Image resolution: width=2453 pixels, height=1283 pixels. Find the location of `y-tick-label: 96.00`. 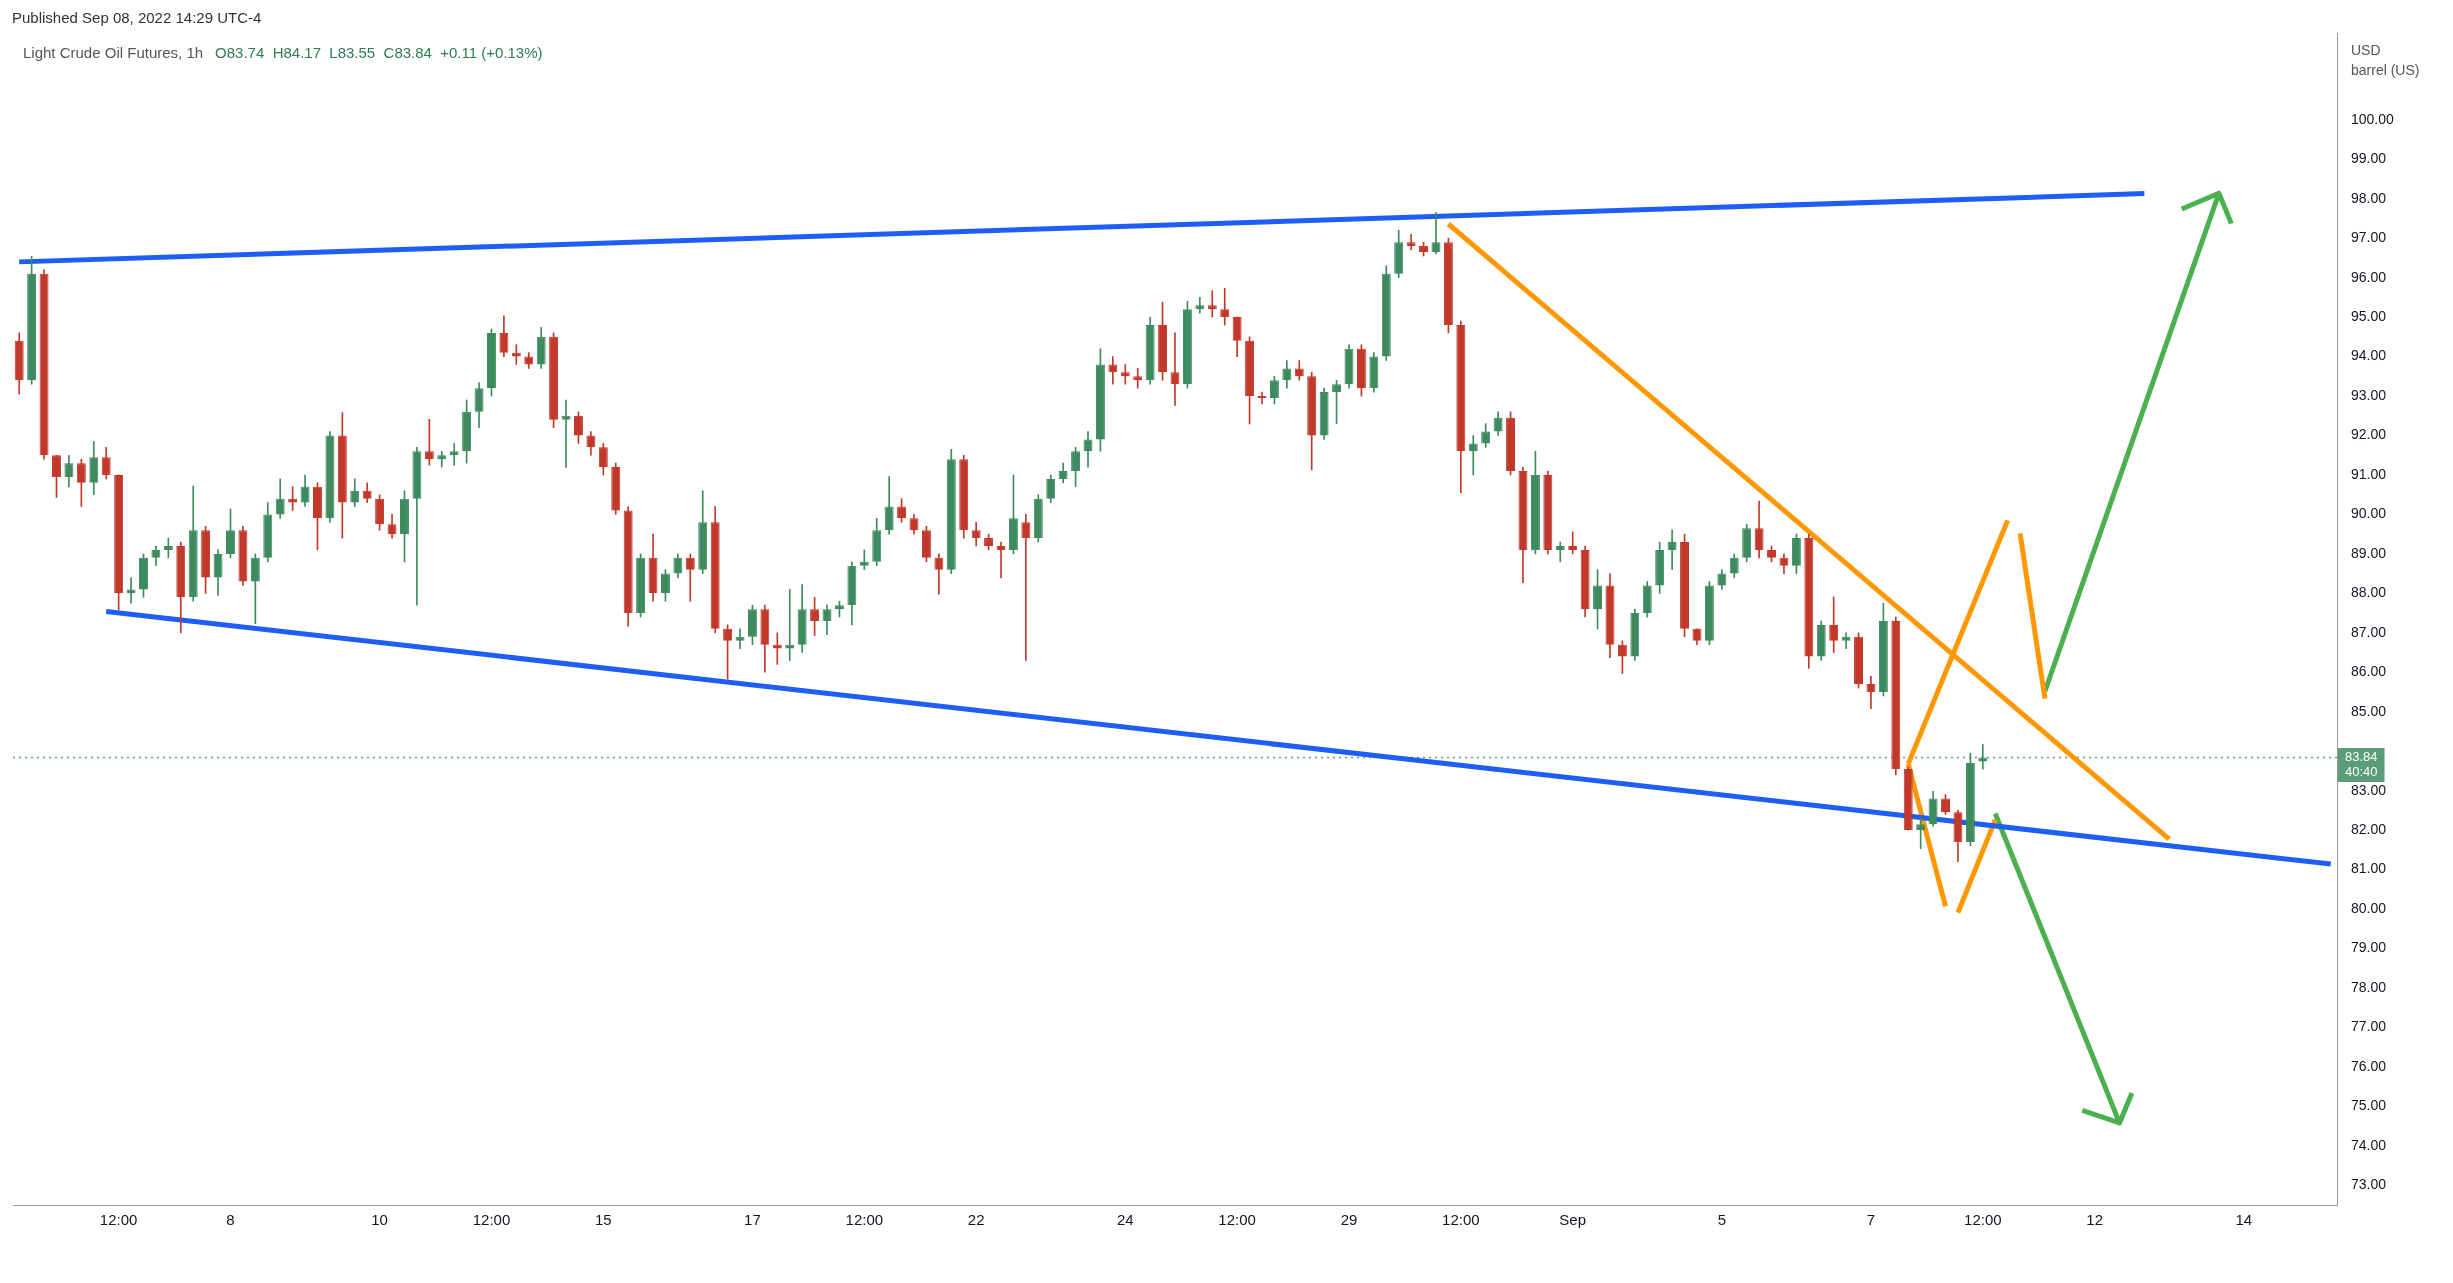

y-tick-label: 96.00 is located at coordinates (2369, 276).